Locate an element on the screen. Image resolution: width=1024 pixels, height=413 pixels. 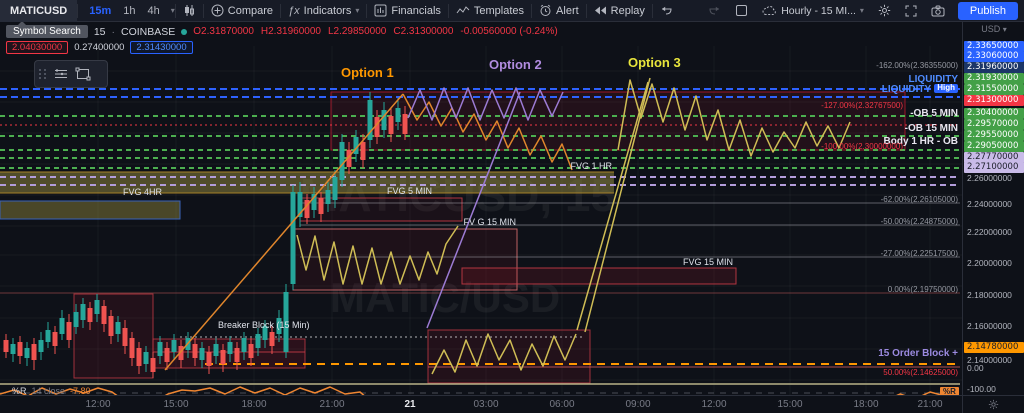
option3-top-zigzag is located at coordinates (734, 118).